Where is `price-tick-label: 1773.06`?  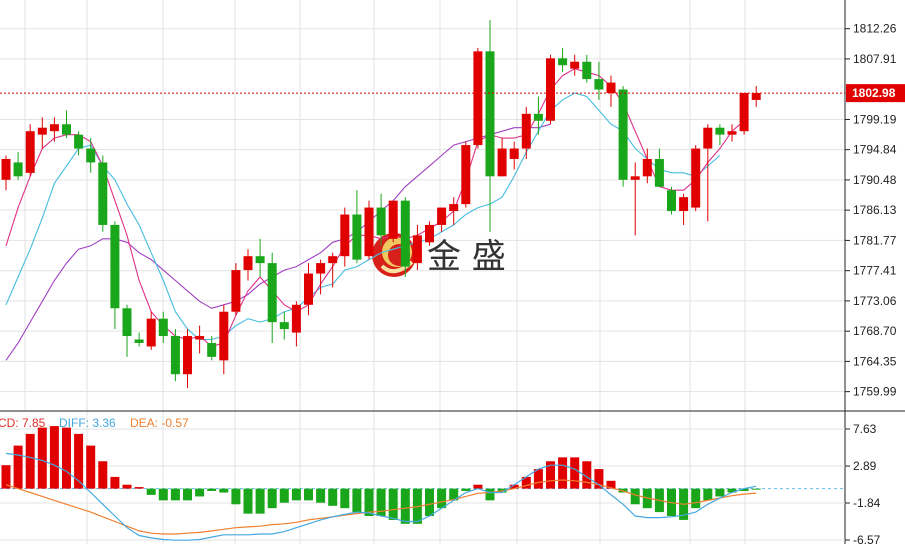 price-tick-label: 1773.06 is located at coordinates (875, 301).